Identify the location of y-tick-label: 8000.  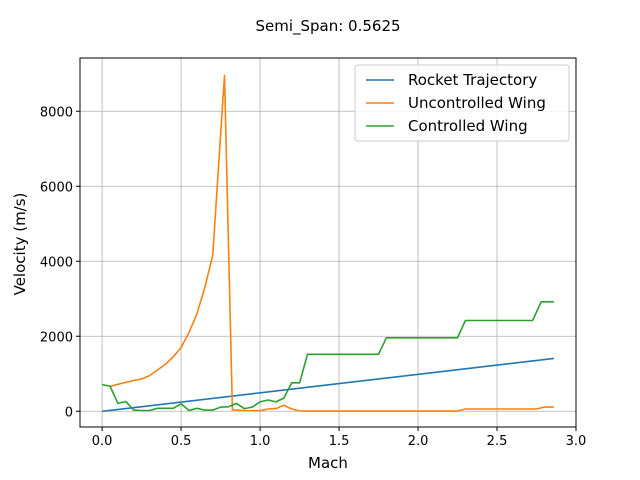
(56, 112).